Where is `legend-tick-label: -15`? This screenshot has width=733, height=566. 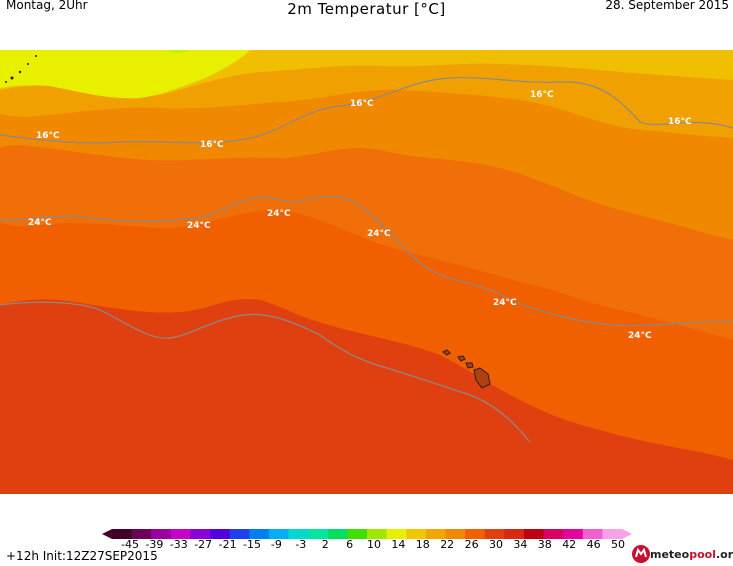
legend-tick-label: -15 is located at coordinates (252, 544).